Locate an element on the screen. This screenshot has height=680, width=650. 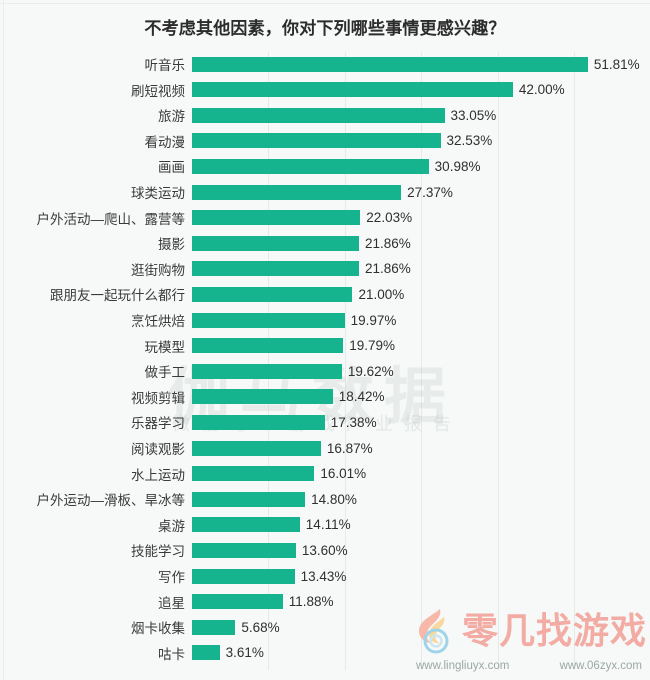
bar-category-label: 摄影 is located at coordinates (171, 245).